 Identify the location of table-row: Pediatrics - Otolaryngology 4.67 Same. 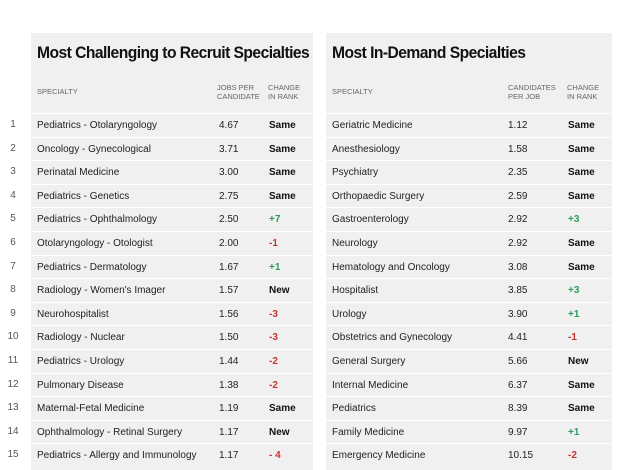
(172, 125).